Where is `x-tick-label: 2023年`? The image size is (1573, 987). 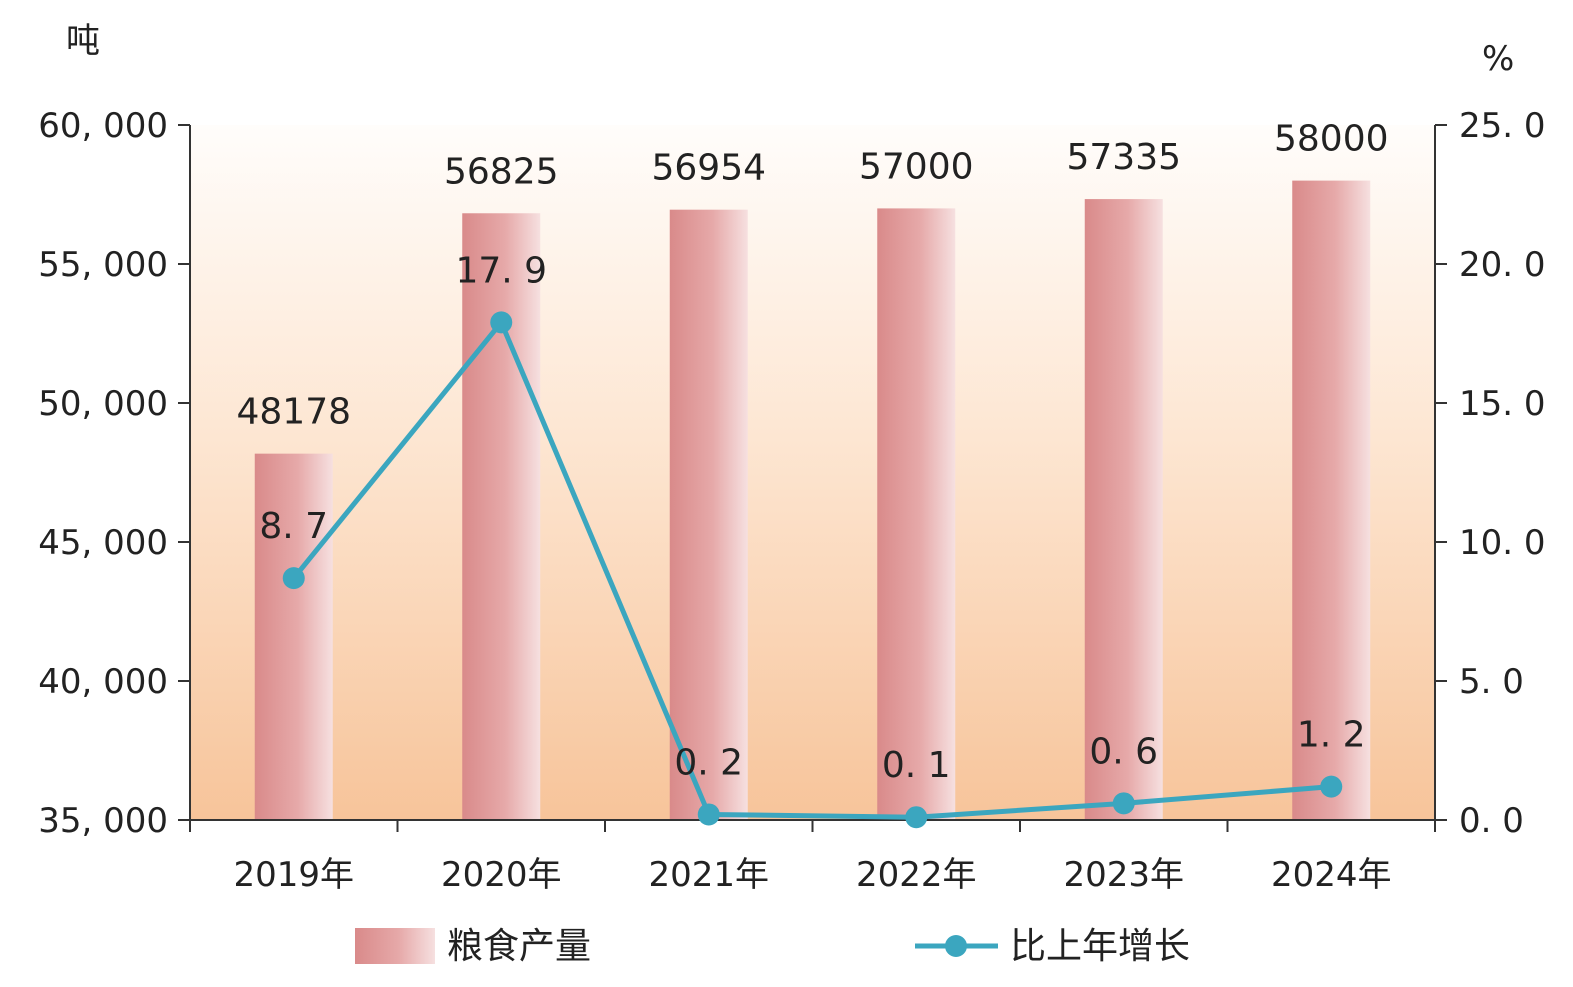
x-tick-label: 2023年 is located at coordinates (1123, 875).